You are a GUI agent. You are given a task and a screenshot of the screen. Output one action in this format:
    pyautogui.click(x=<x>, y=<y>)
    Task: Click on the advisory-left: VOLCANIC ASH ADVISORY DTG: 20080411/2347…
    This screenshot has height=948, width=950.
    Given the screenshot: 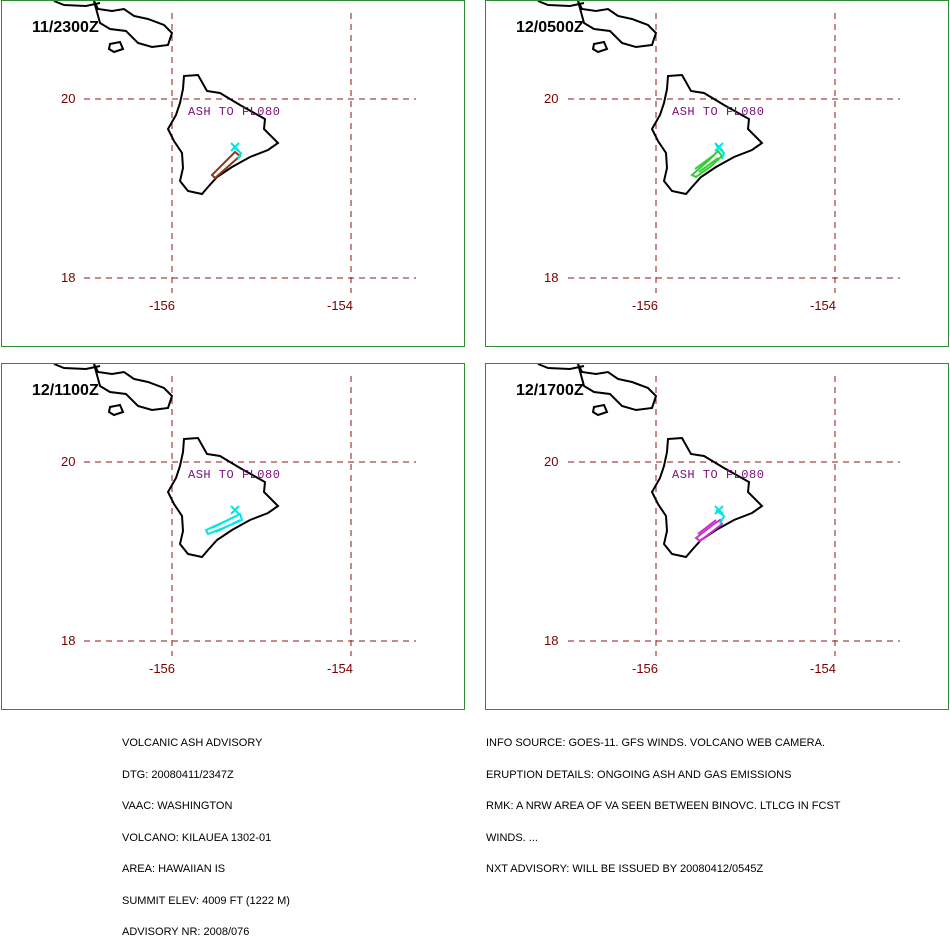 What is the action you would take?
    pyautogui.click(x=206, y=832)
    